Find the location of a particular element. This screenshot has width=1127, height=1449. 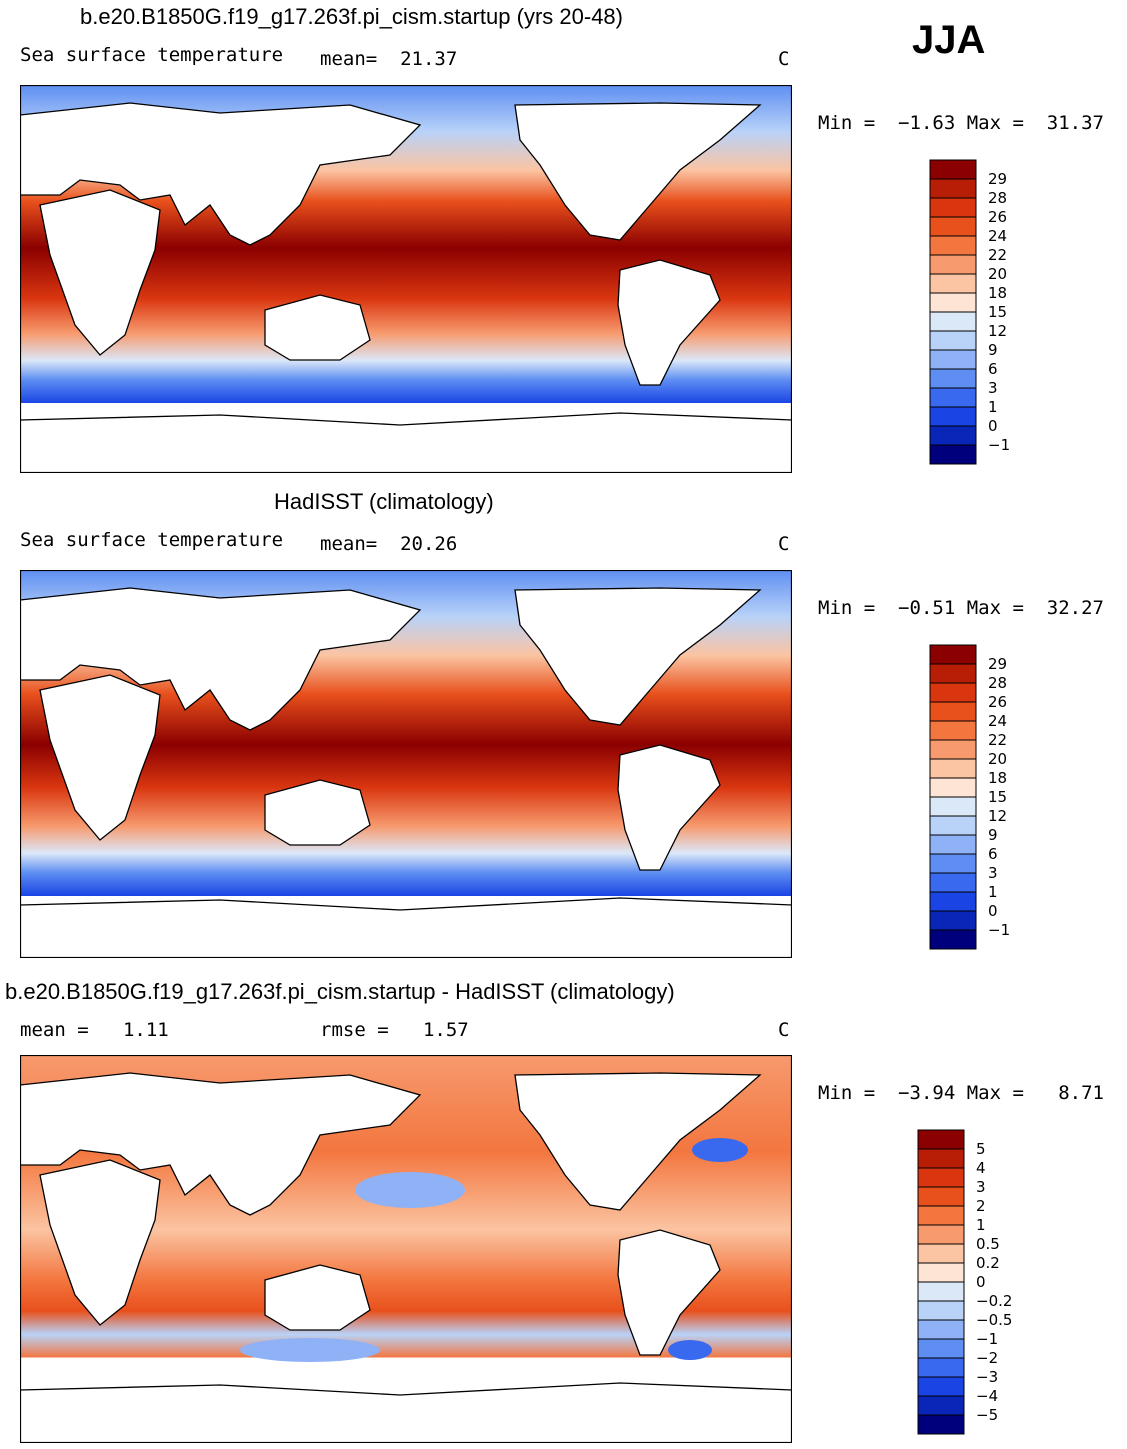

panel2-colorbar-label: 6 is located at coordinates (993, 854).